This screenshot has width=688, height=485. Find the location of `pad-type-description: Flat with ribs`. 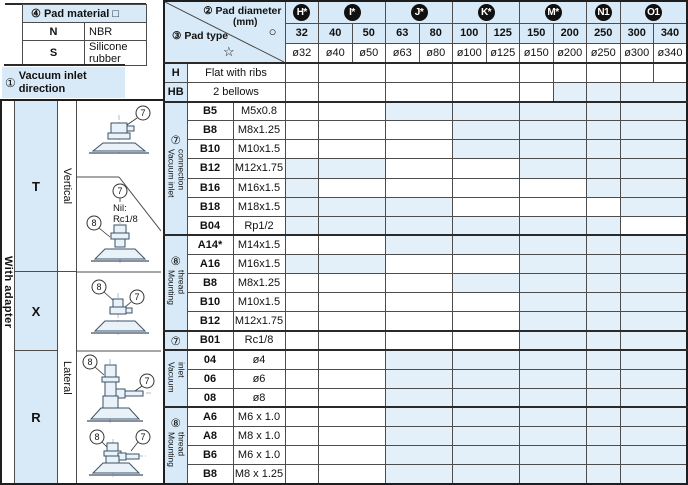

pad-type-description: Flat with ribs is located at coordinates (236, 72).